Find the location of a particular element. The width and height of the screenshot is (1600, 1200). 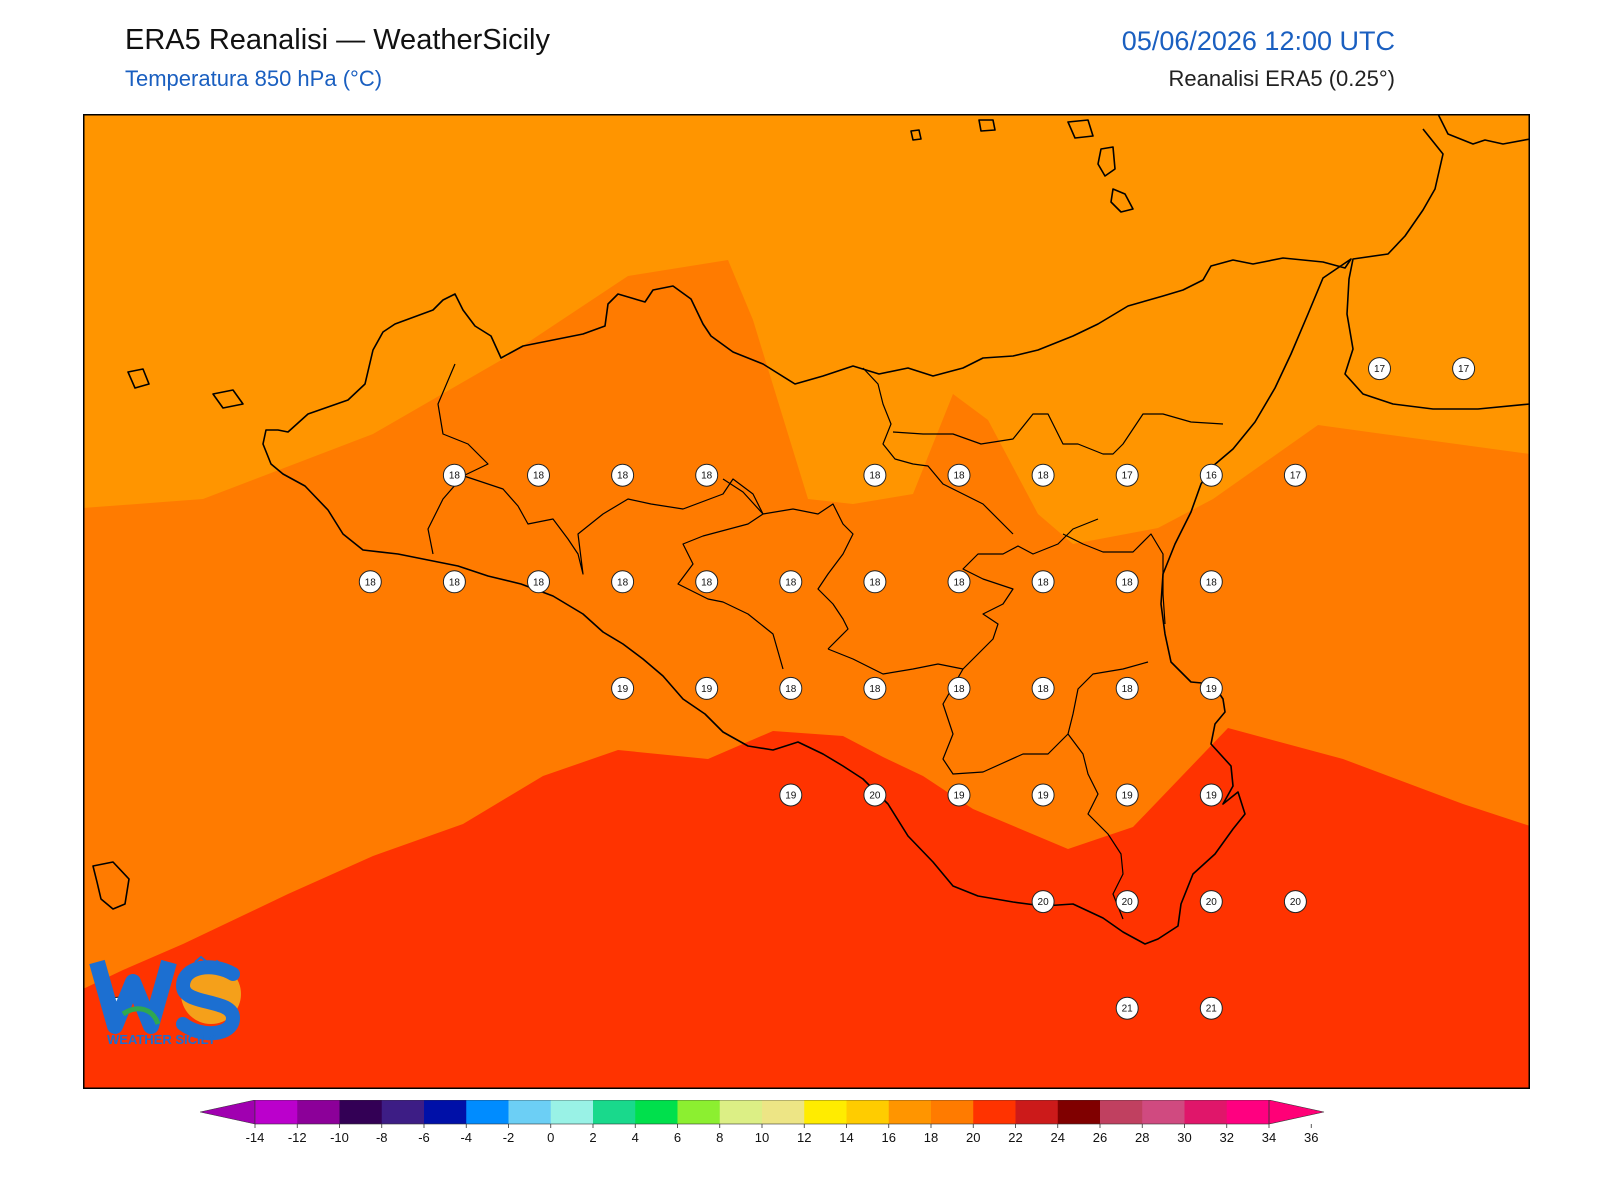

colorbar-tick-label: 2 is located at coordinates (592, 1137).